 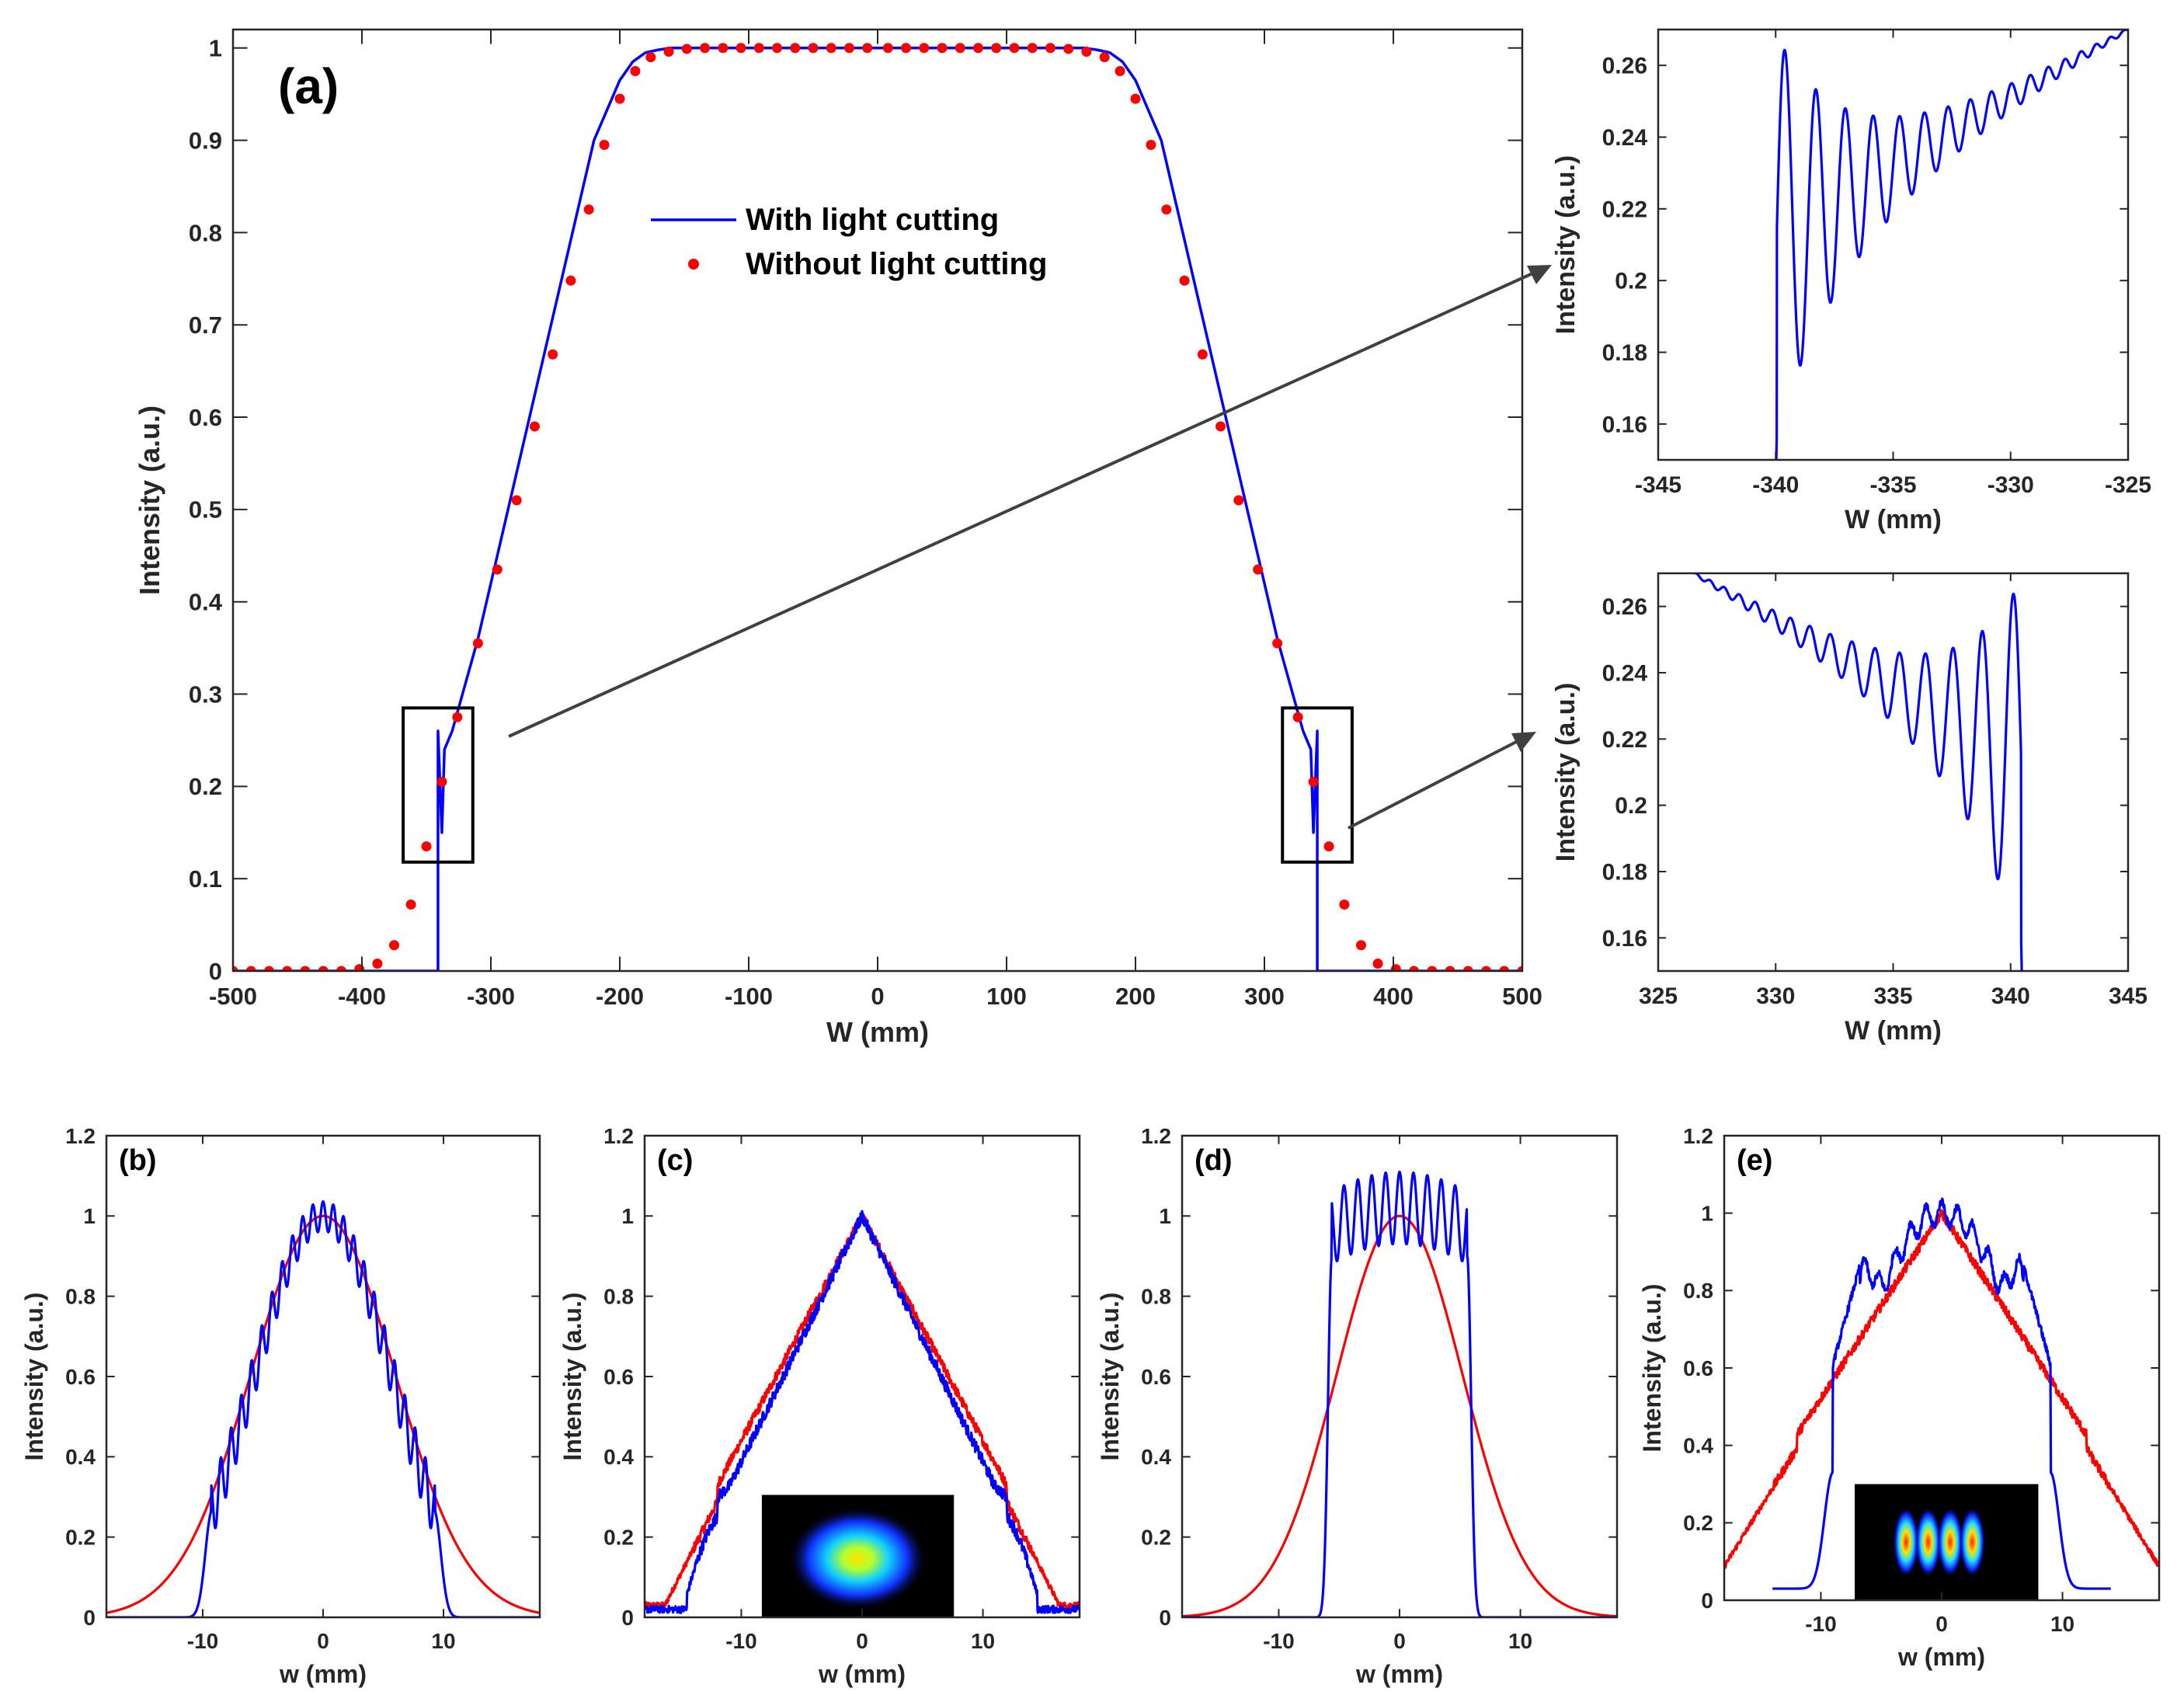 I want to click on x-tick-label: 330, so click(x=1776, y=996).